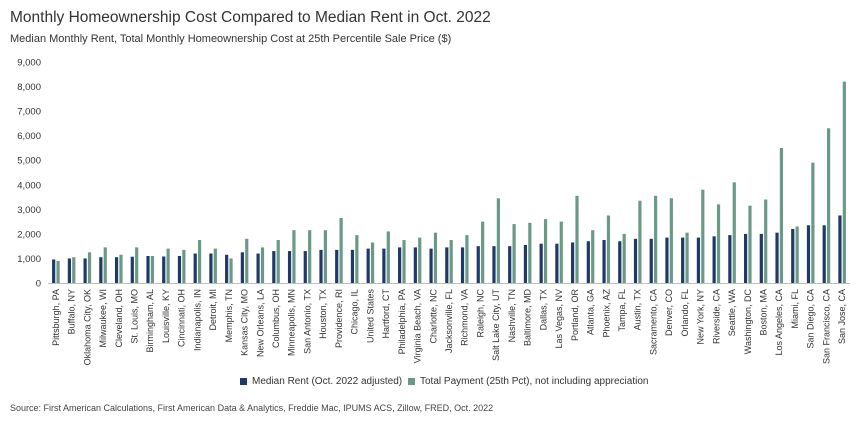 The width and height of the screenshot is (866, 427). I want to click on x-tick-label: Indianapolis, IN, so click(197, 320).